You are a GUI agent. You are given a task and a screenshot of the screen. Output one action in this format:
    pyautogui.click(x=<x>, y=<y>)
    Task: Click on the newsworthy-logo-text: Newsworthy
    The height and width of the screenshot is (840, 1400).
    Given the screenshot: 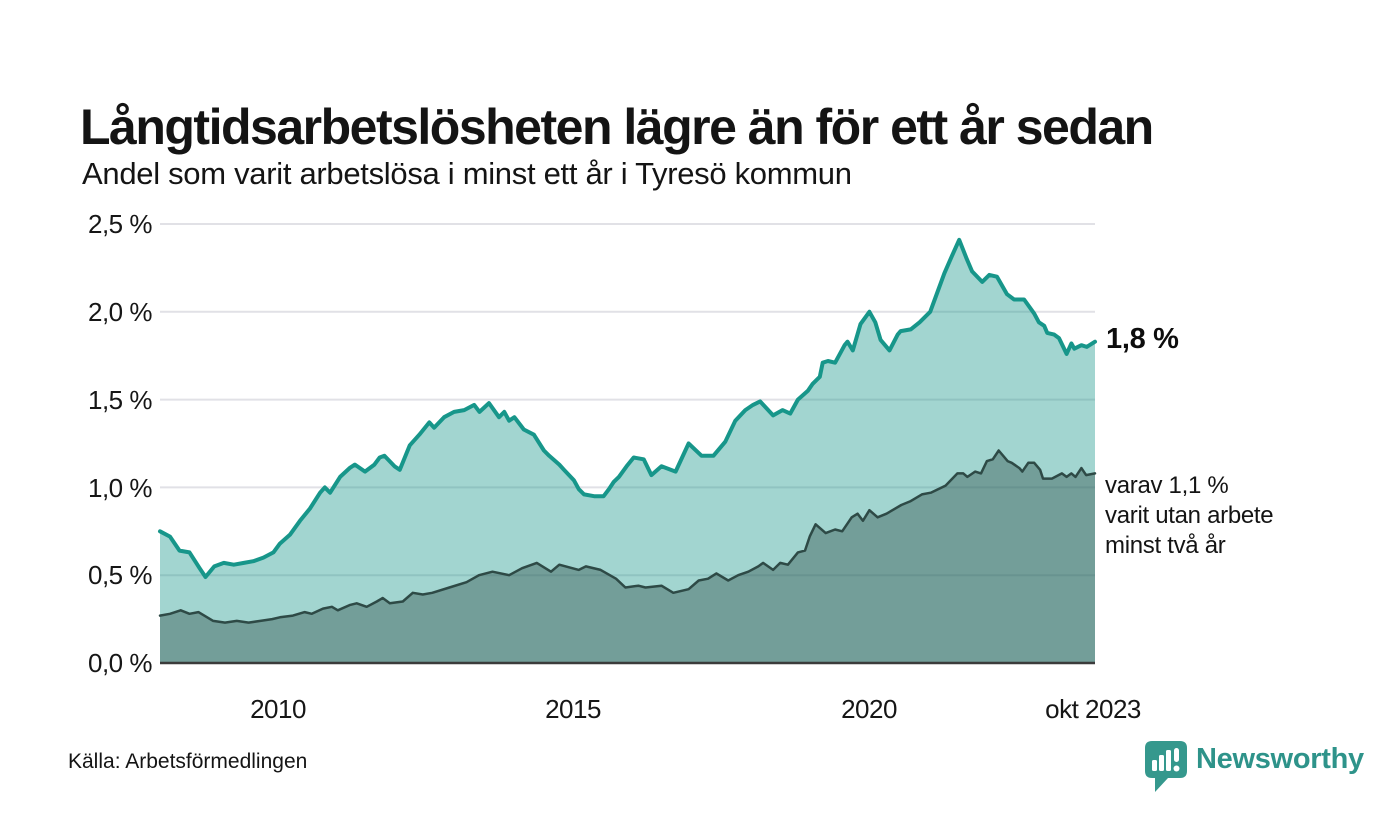 What is the action you would take?
    pyautogui.click(x=1280, y=759)
    